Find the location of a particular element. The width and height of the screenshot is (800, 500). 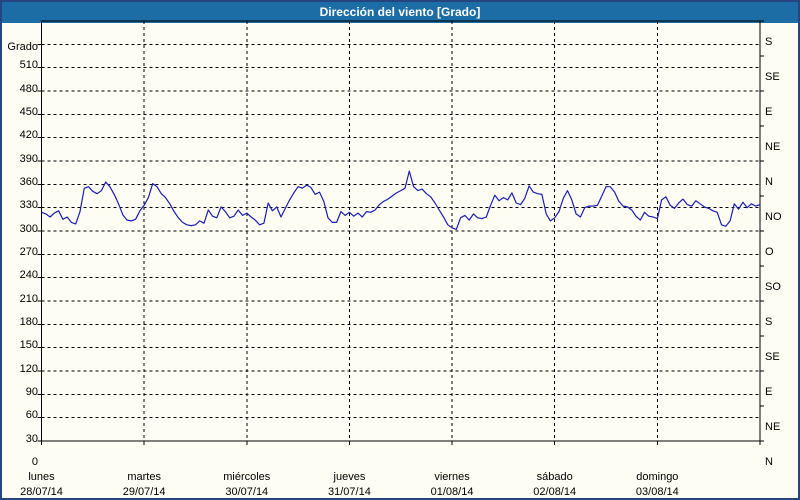

title-bar: Dirección del viento [Grado] is located at coordinates (400, 12).